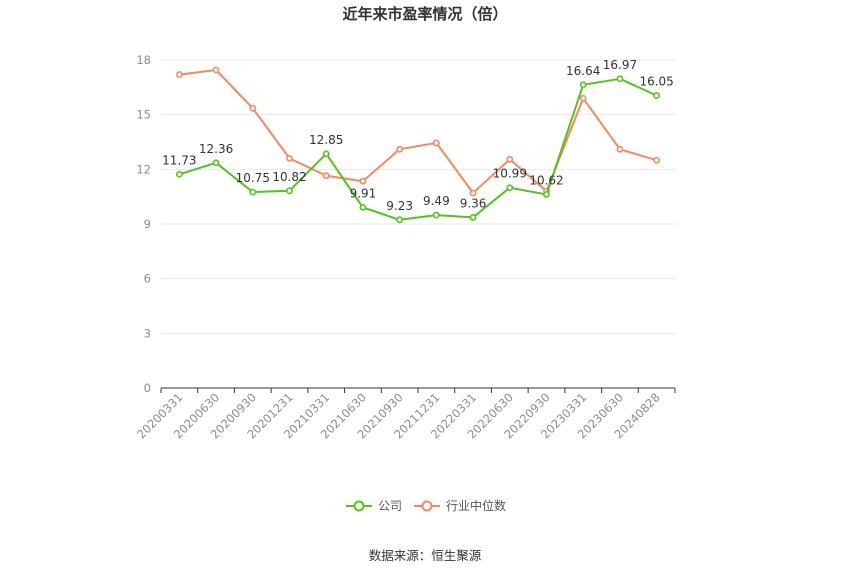 The image size is (850, 575). What do you see at coordinates (424, 14) in the screenshot?
I see `chart-title: 近年来市盈率情况（倍）` at bounding box center [424, 14].